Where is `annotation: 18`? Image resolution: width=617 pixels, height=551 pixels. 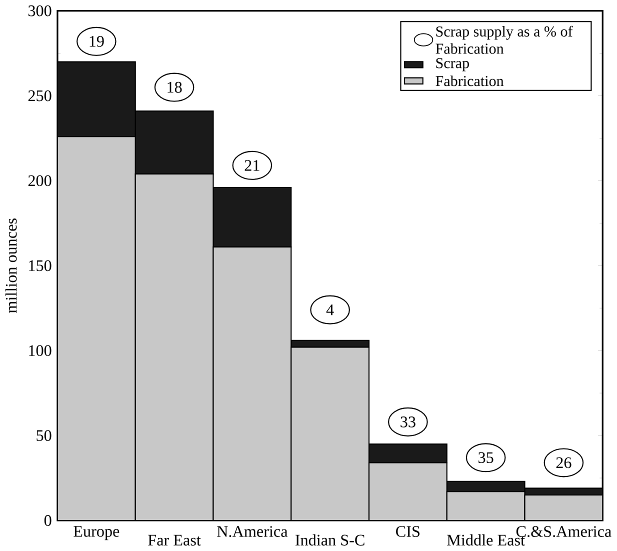
annotation: 18 is located at coordinates (175, 87).